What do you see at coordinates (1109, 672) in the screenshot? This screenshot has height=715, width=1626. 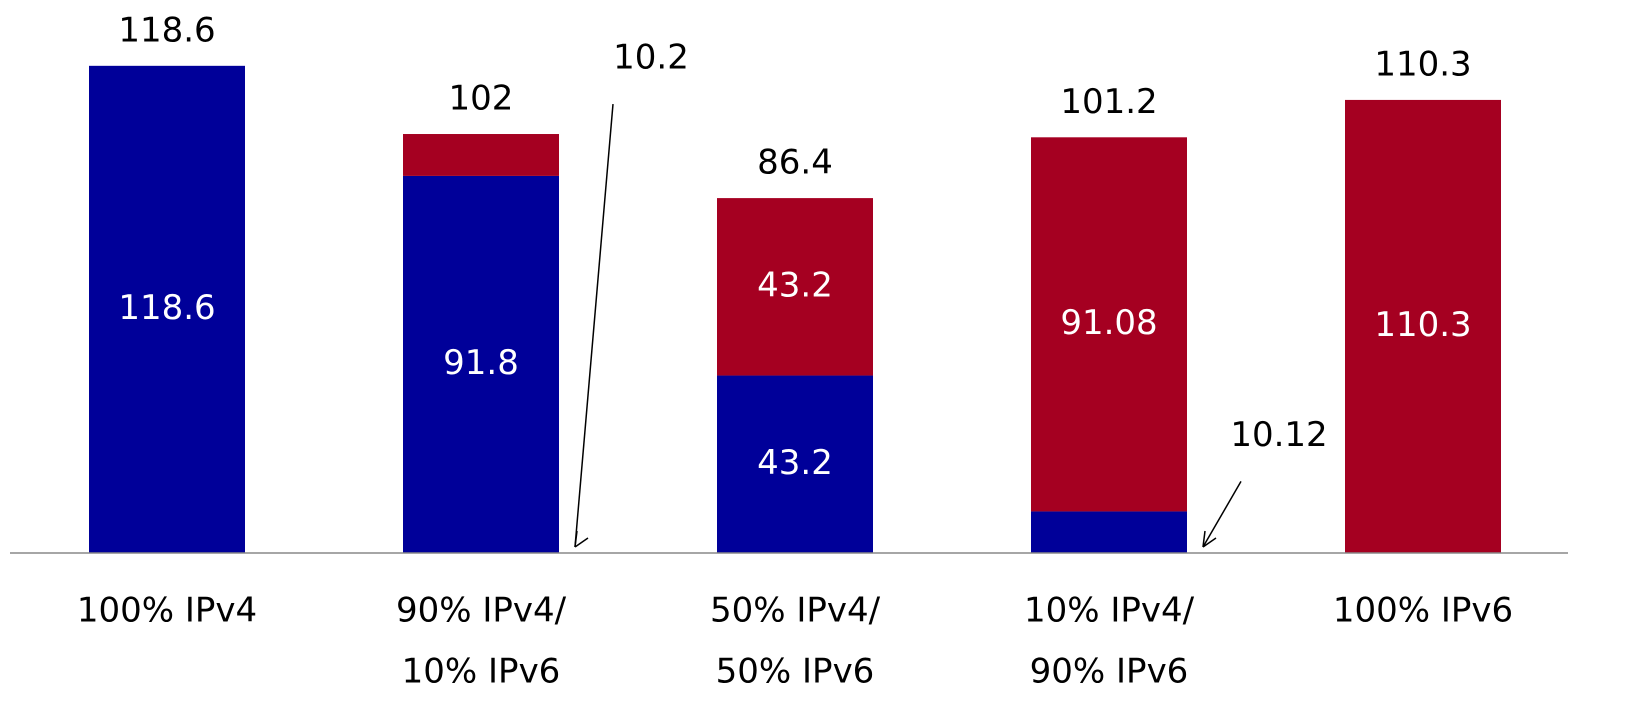 I see `x-tick-label: 90% IPv6` at bounding box center [1109, 672].